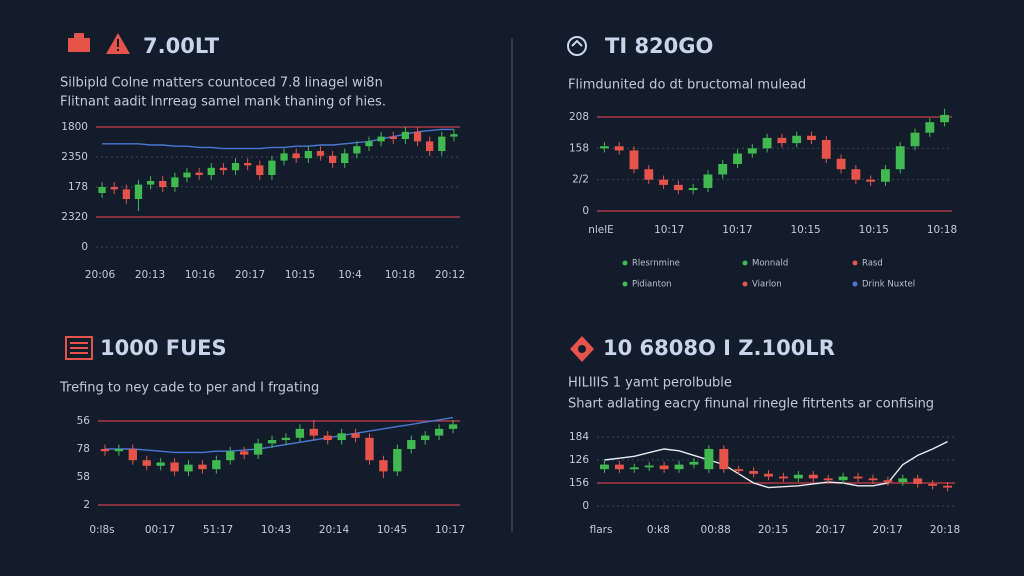  I want to click on x-tick-label: 20:15, so click(773, 530).